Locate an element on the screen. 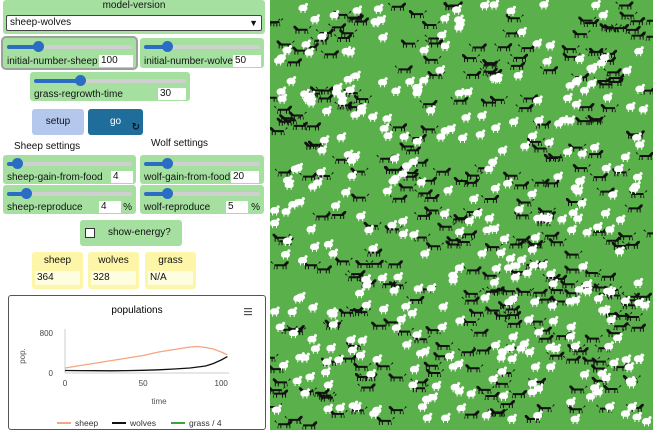 The image size is (653, 430). setup-button: setup is located at coordinates (58, 122).